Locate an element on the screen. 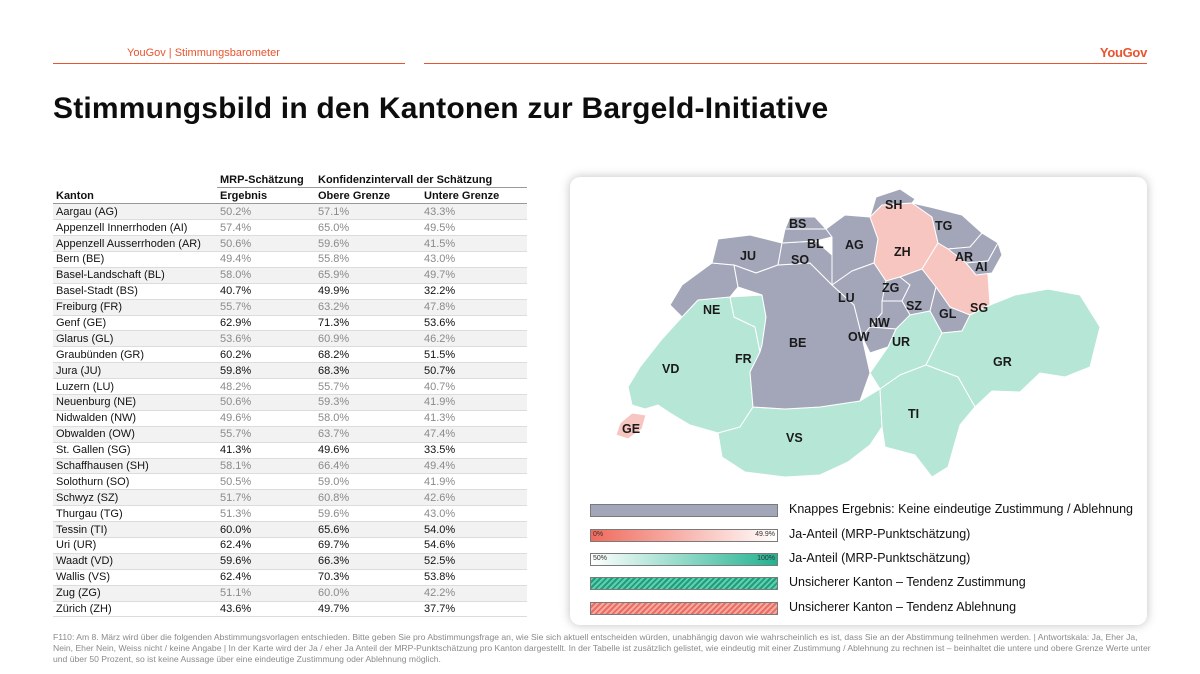 This screenshot has width=1200, height=674. map-label-tg: TG is located at coordinates (943, 226).